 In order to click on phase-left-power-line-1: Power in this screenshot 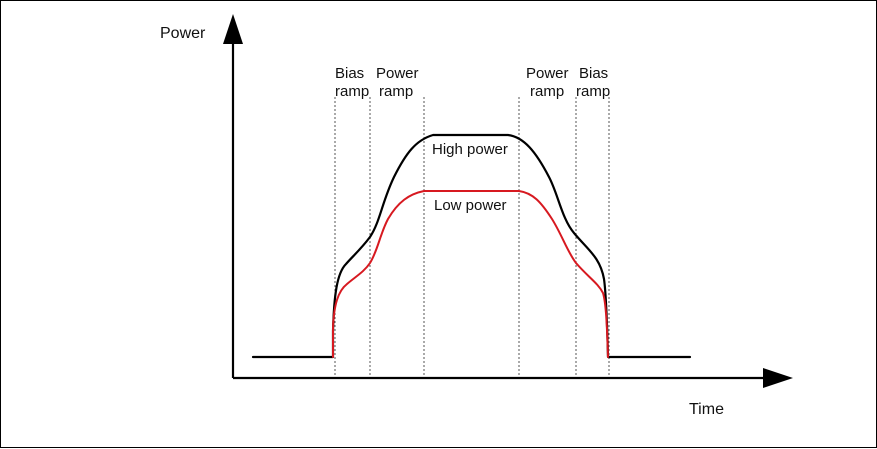, I will do `click(397, 73)`.